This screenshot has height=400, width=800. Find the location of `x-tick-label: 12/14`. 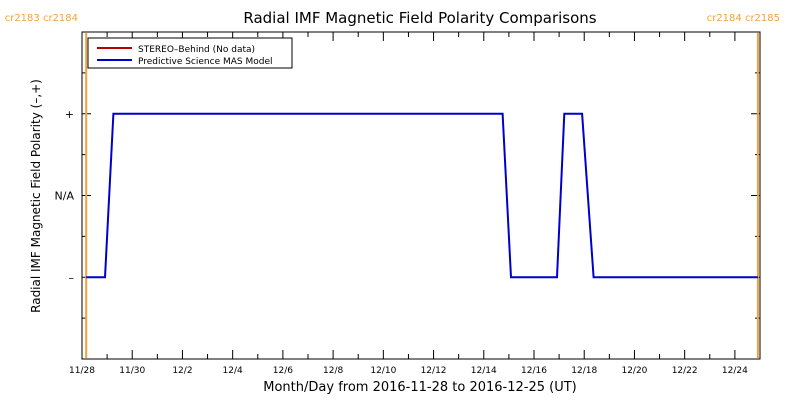

x-tick-label: 12/14 is located at coordinates (484, 371).